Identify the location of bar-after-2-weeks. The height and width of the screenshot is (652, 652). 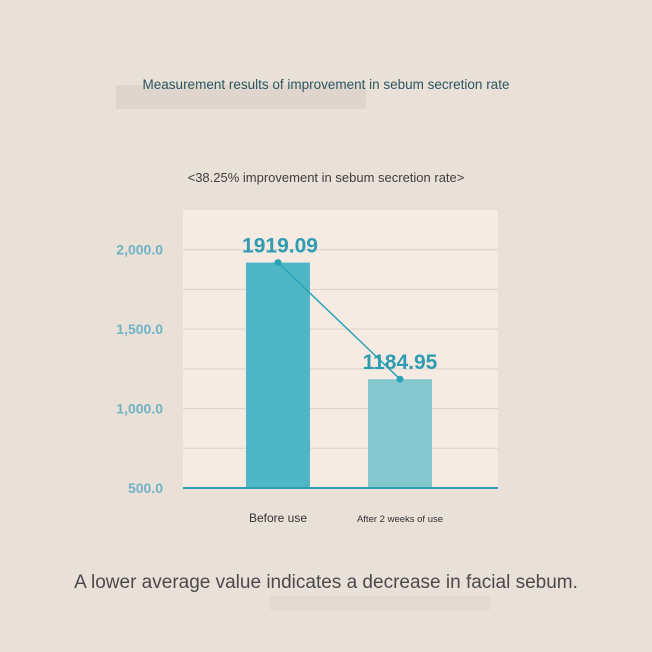
(400, 433).